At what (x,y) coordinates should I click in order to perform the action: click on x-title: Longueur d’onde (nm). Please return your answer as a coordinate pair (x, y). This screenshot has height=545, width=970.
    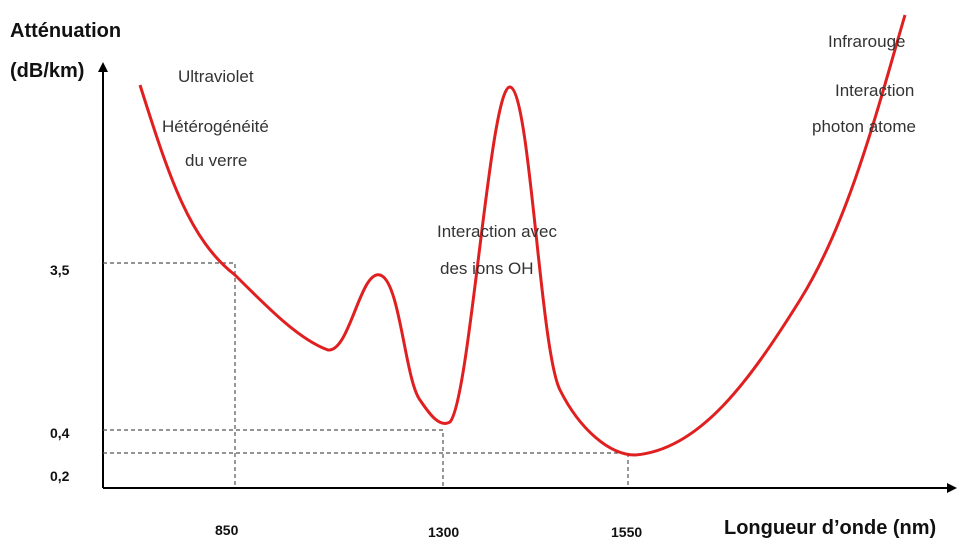
    Looking at the image, I should click on (830, 528).